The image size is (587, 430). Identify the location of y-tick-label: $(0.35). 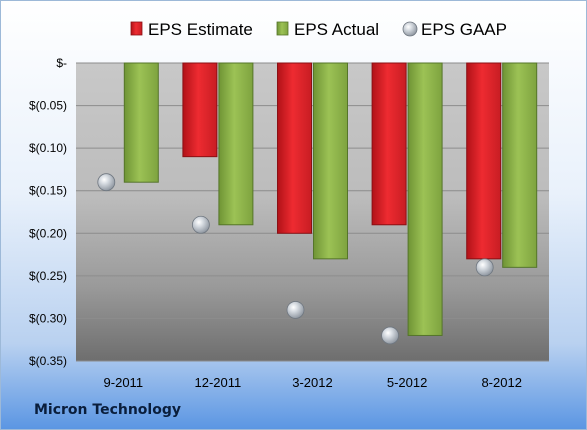
(48, 361).